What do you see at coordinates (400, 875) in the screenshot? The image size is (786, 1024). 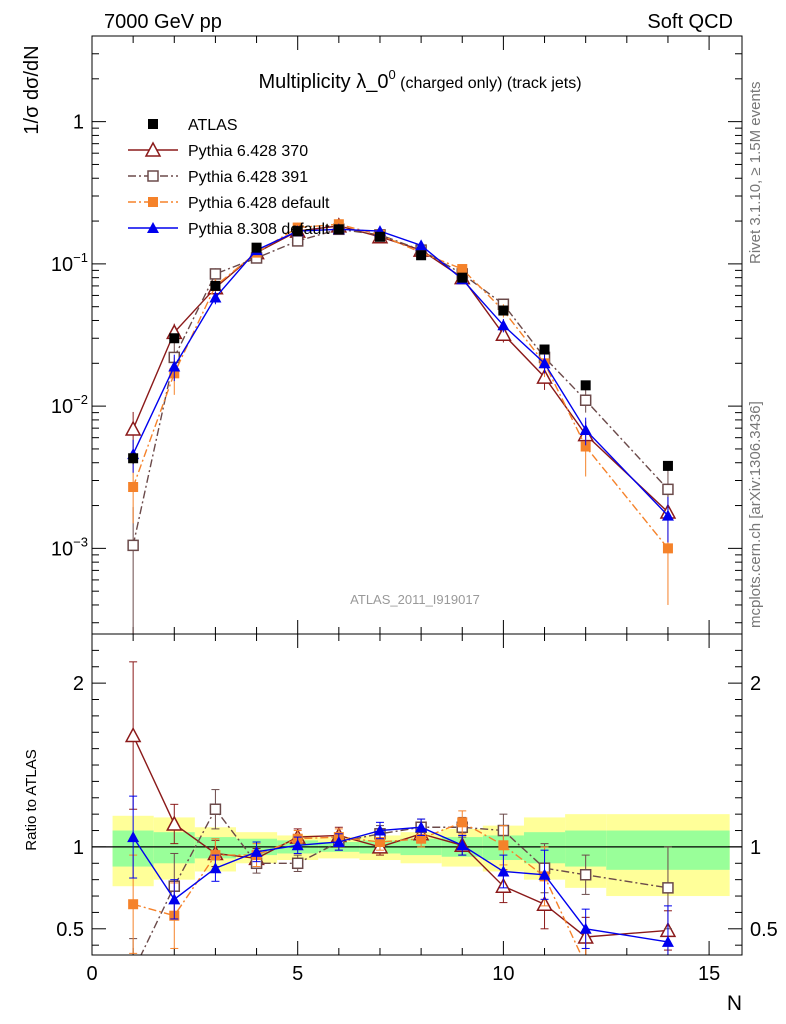 I see `ratio-series-p8` at bounding box center [400, 875].